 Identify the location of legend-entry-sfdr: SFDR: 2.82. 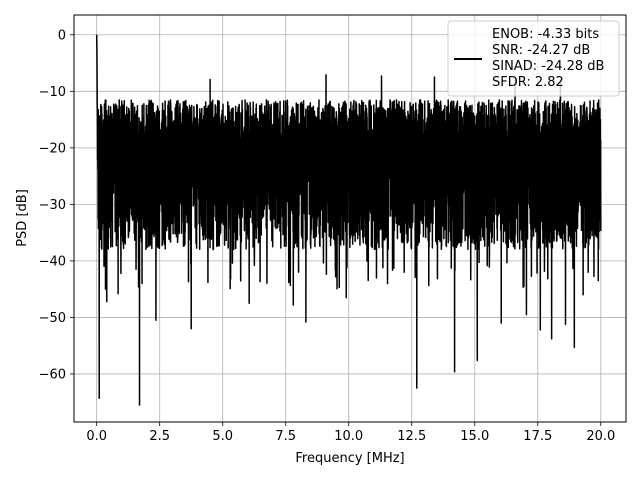
(528, 82).